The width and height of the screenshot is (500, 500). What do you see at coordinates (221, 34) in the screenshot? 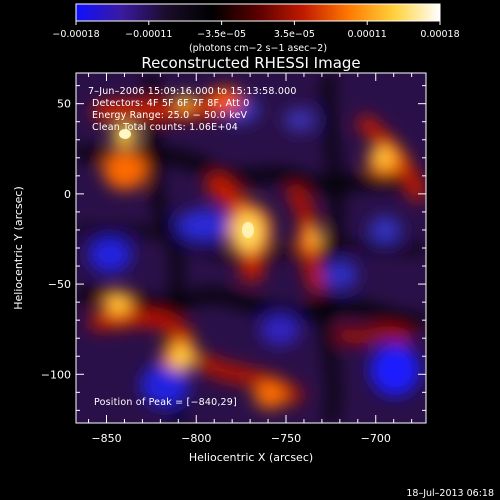
I see `colorbar-tick-label: −3.5e−05` at bounding box center [221, 34].